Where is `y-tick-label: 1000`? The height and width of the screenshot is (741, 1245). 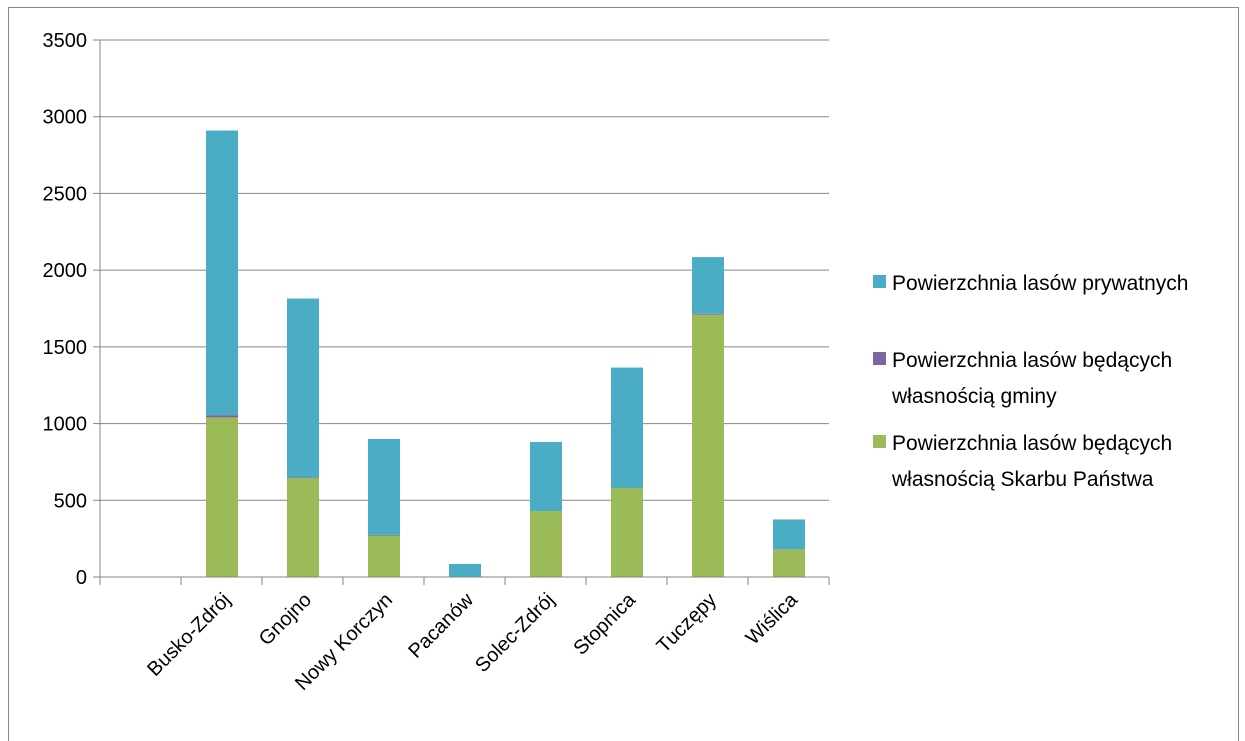
y-tick-label: 1000 is located at coordinates (65, 425).